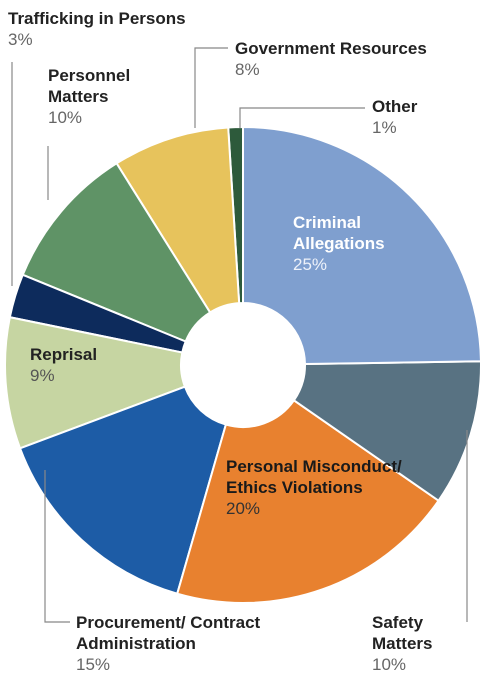  Describe the element at coordinates (412, 117) in the screenshot. I see `slice-label: Other 1%` at that location.